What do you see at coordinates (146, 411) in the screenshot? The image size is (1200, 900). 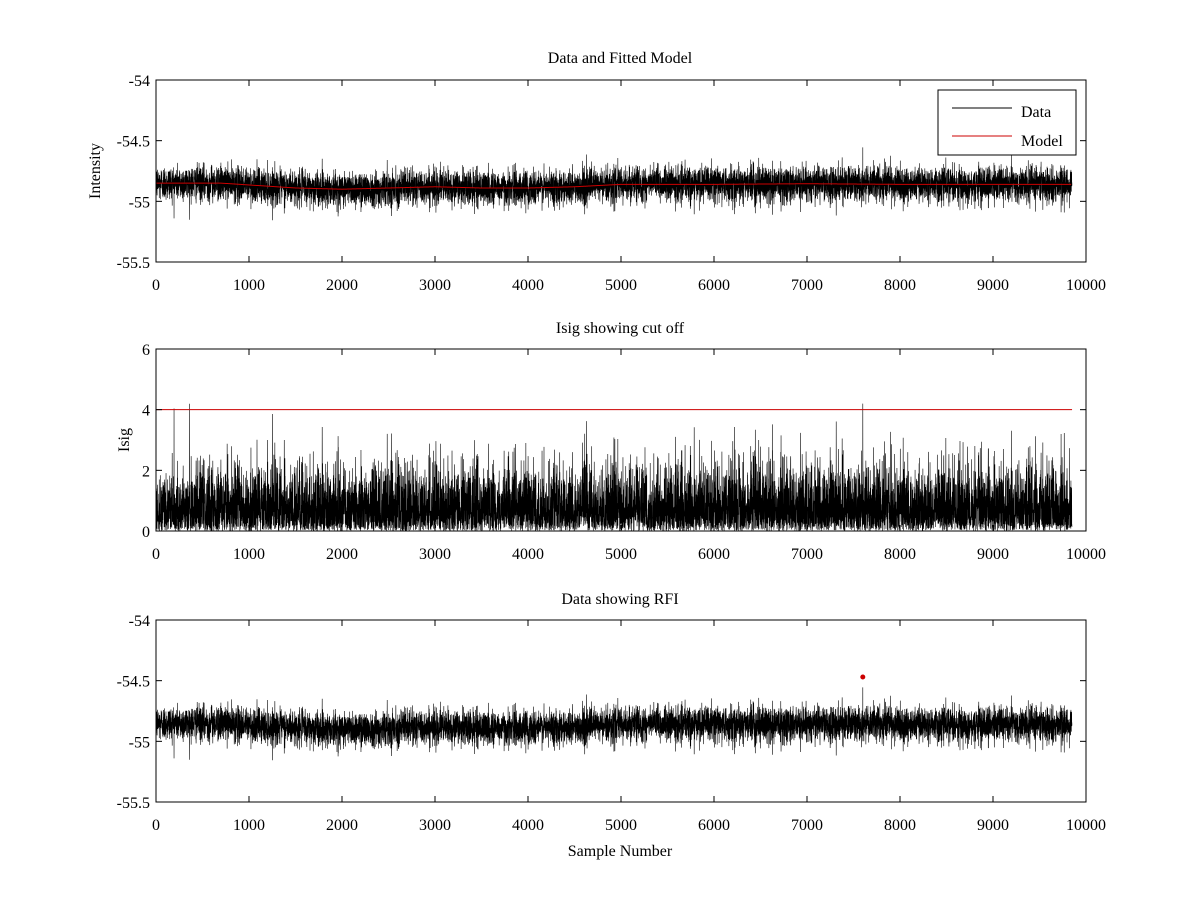 I see `panel-2-ytick-label: 4` at bounding box center [146, 411].